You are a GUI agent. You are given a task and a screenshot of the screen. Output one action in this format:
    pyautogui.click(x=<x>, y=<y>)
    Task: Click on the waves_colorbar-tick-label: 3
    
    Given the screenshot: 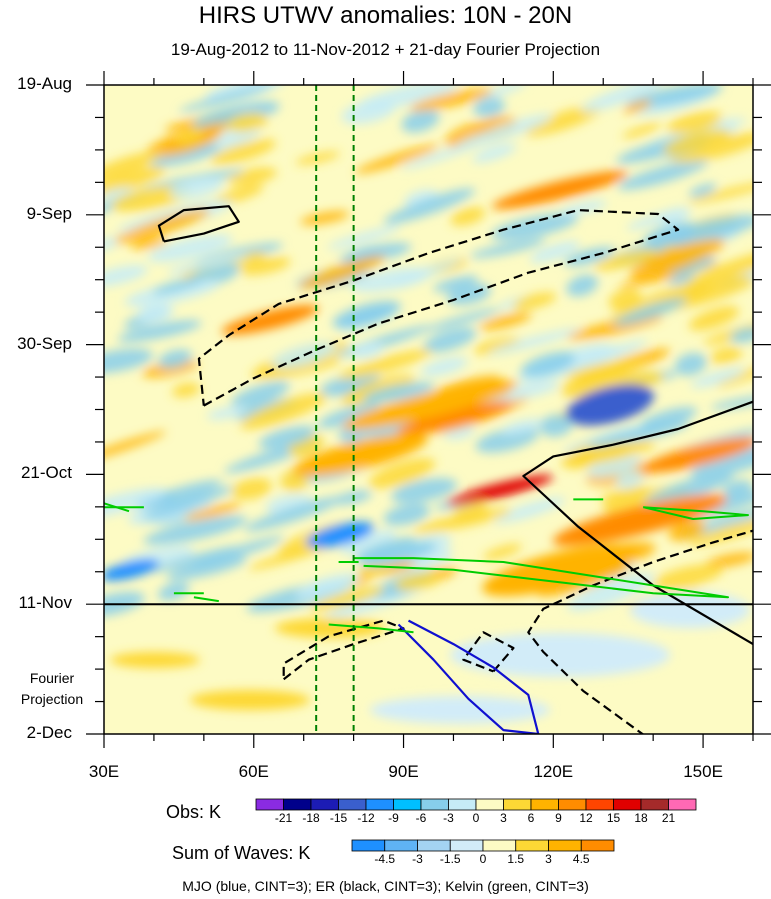 What is the action you would take?
    pyautogui.click(x=548, y=859)
    